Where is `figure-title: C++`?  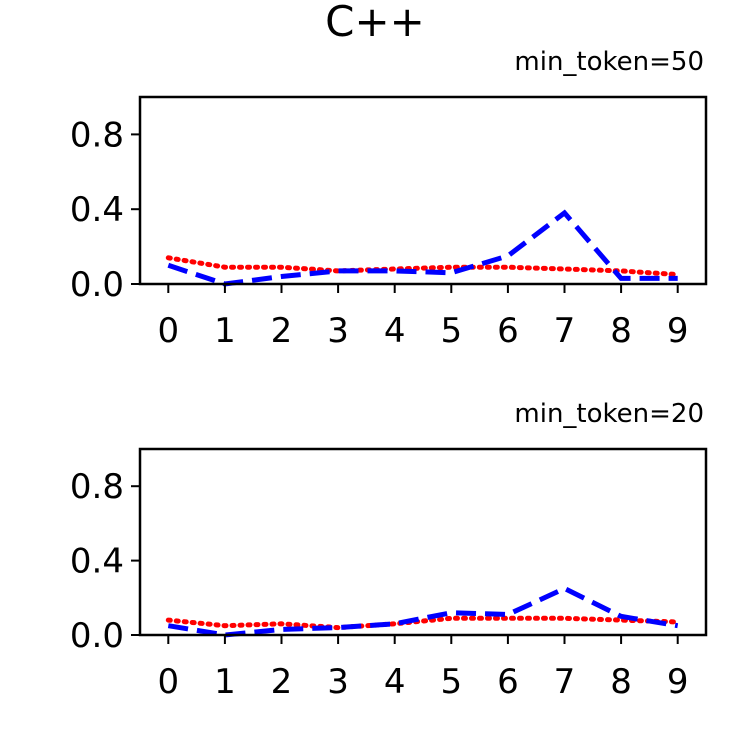
figure-title: C++ is located at coordinates (375, 23).